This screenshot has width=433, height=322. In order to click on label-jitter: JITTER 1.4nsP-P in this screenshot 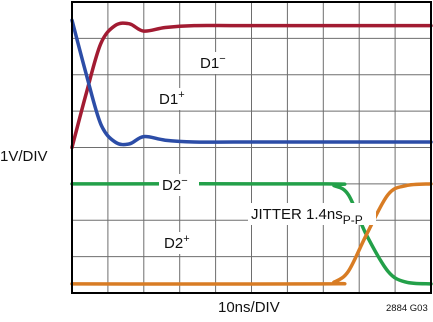, I will do `click(307, 216)`.